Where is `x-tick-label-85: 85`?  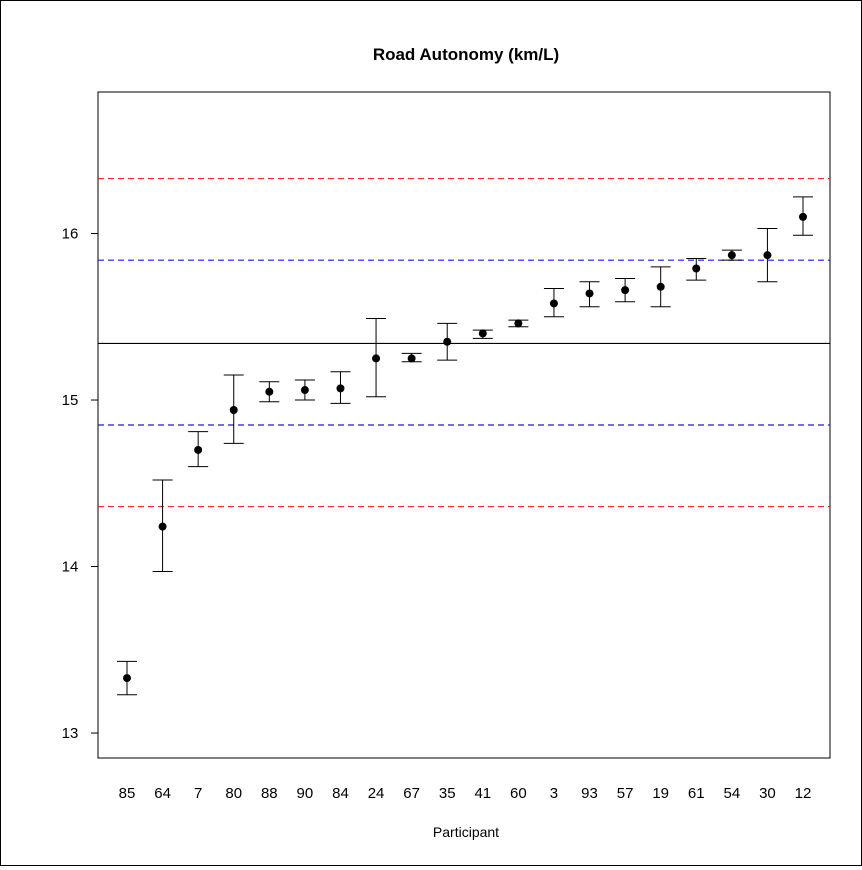
x-tick-label-85: 85 is located at coordinates (127, 793).